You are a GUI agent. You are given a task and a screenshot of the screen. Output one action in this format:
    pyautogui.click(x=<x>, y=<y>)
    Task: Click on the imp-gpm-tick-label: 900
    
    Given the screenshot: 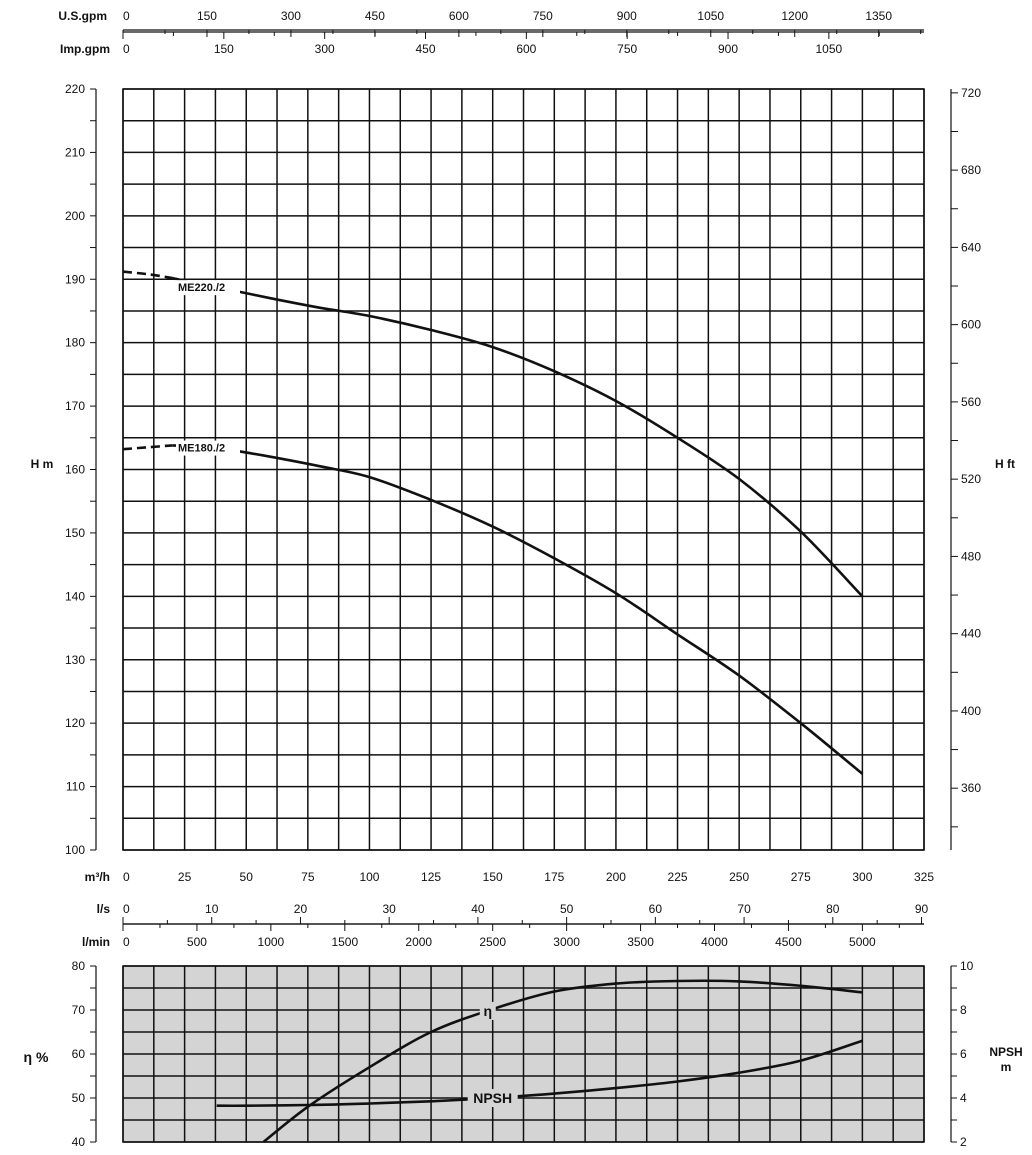 What is the action you would take?
    pyautogui.click(x=728, y=49)
    